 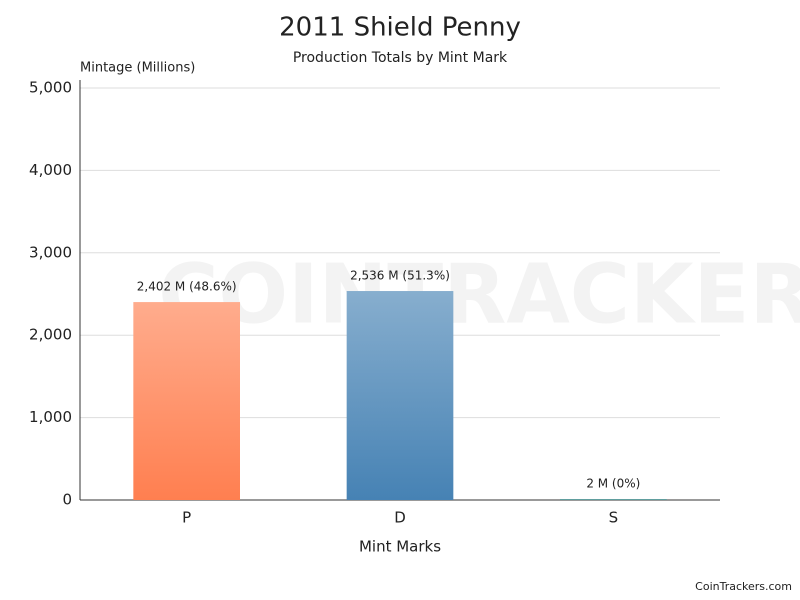 I want to click on y-tick-label: 0, so click(x=67, y=500).